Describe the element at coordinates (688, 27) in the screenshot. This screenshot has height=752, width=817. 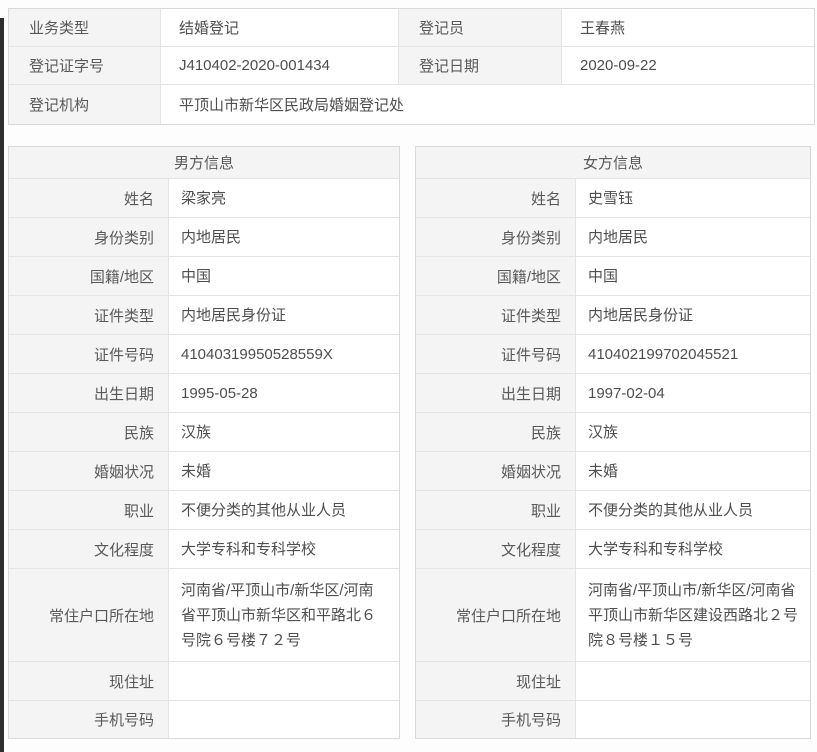
I see `registrar-value: 王春燕` at that location.